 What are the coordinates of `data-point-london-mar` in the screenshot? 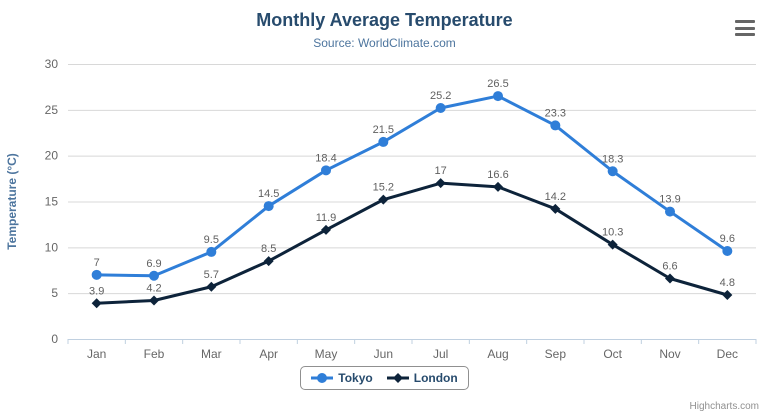 It's located at (211, 286).